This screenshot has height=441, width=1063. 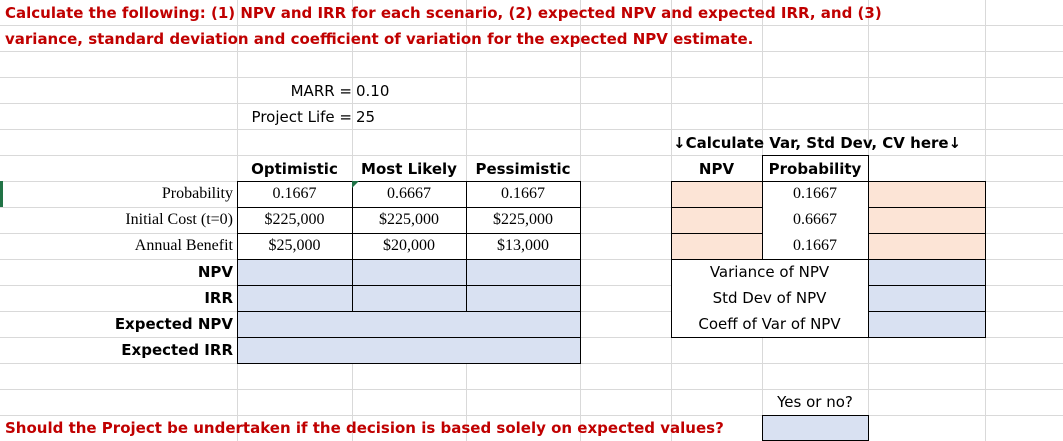 I want to click on npv-pessimistic-input, so click(x=523, y=272).